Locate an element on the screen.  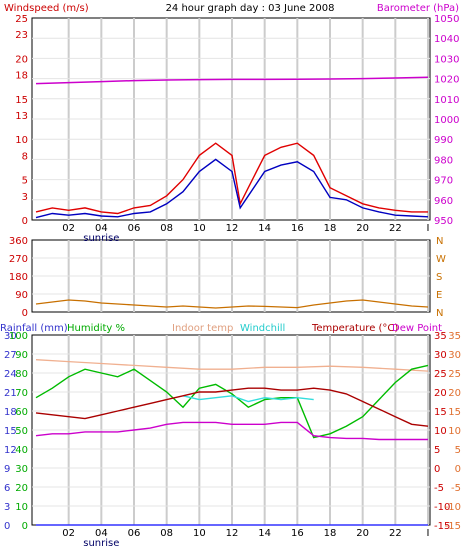
legend-indoor-temp: Indoor temp is located at coordinates (202, 328).